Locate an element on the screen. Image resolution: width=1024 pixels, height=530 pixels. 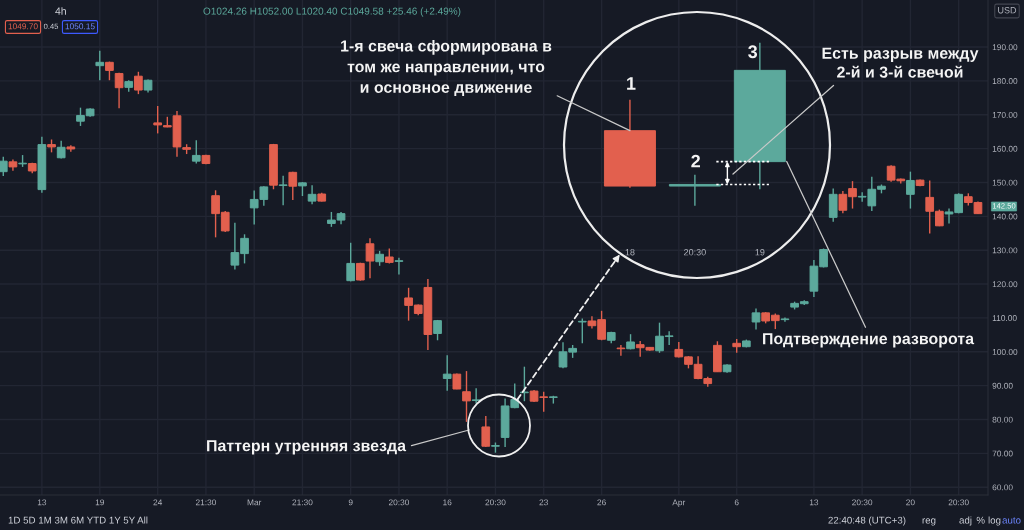
y-tick-label: 160.00 is located at coordinates (1005, 148).